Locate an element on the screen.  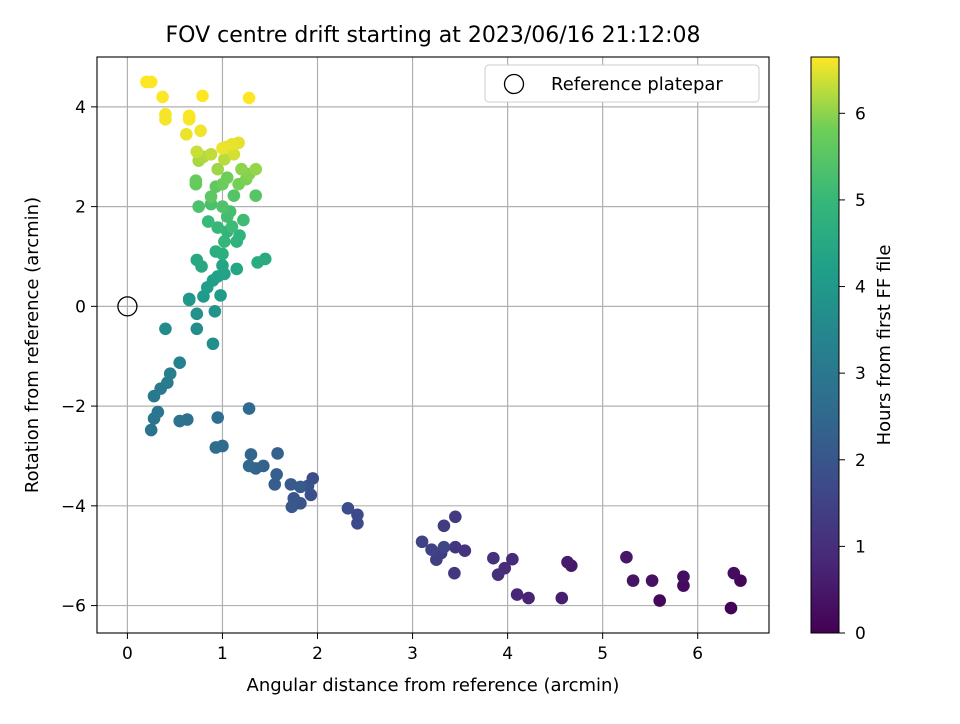
x-tick-label: 4 is located at coordinates (507, 654).